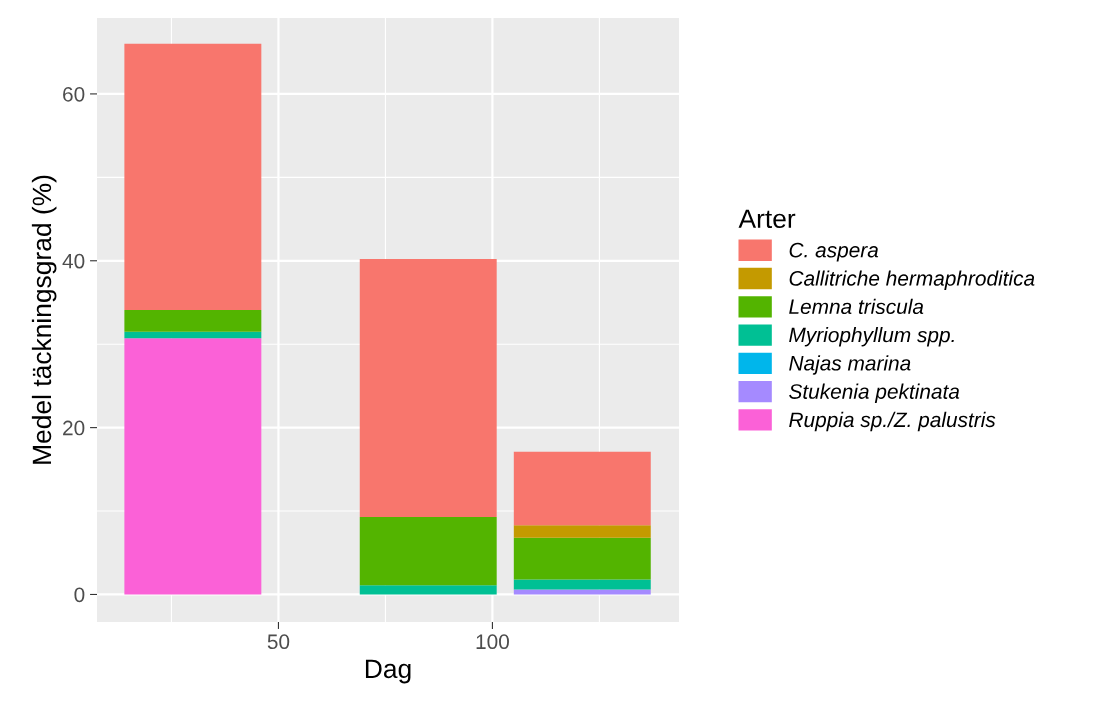 This screenshot has width=1098, height=702. What do you see at coordinates (767, 219) in the screenshot?
I see `legend-title: Arter` at bounding box center [767, 219].